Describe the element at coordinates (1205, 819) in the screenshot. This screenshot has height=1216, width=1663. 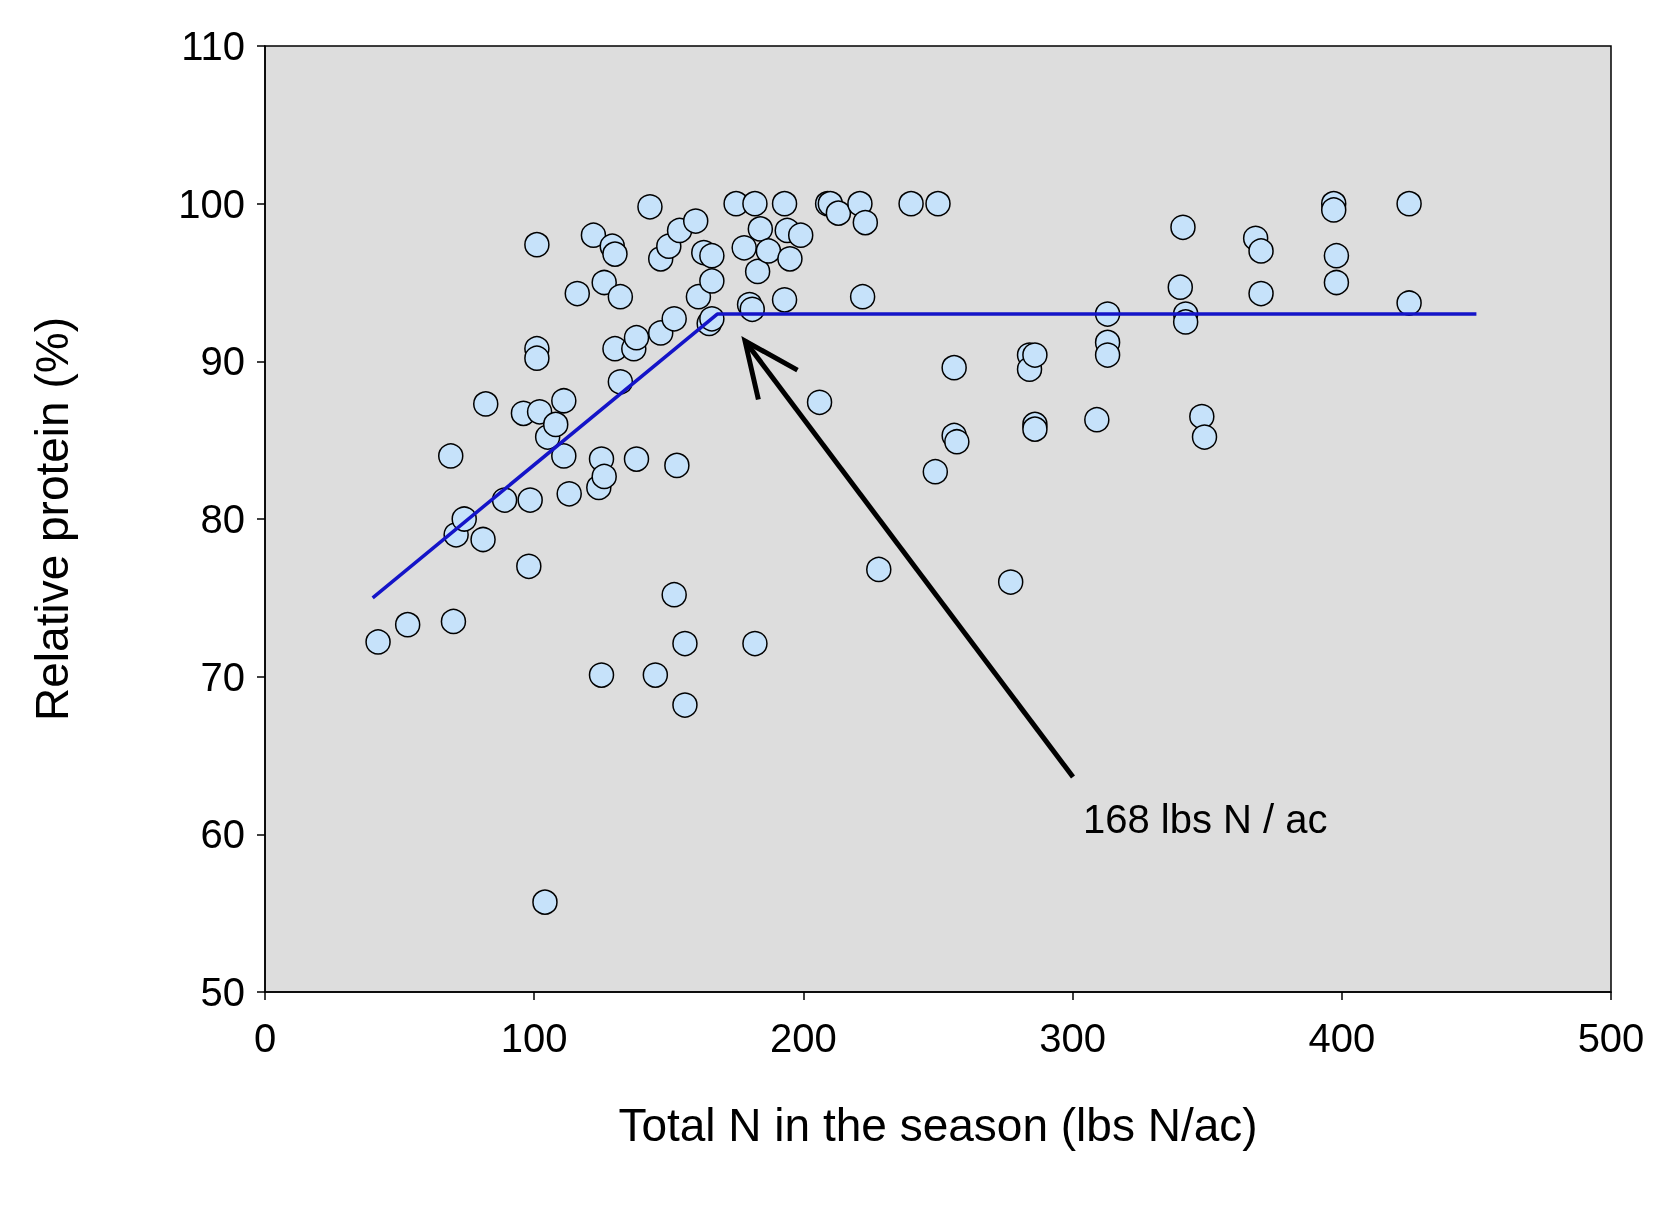
I see `annotation: 168 lbs N / ac` at that location.